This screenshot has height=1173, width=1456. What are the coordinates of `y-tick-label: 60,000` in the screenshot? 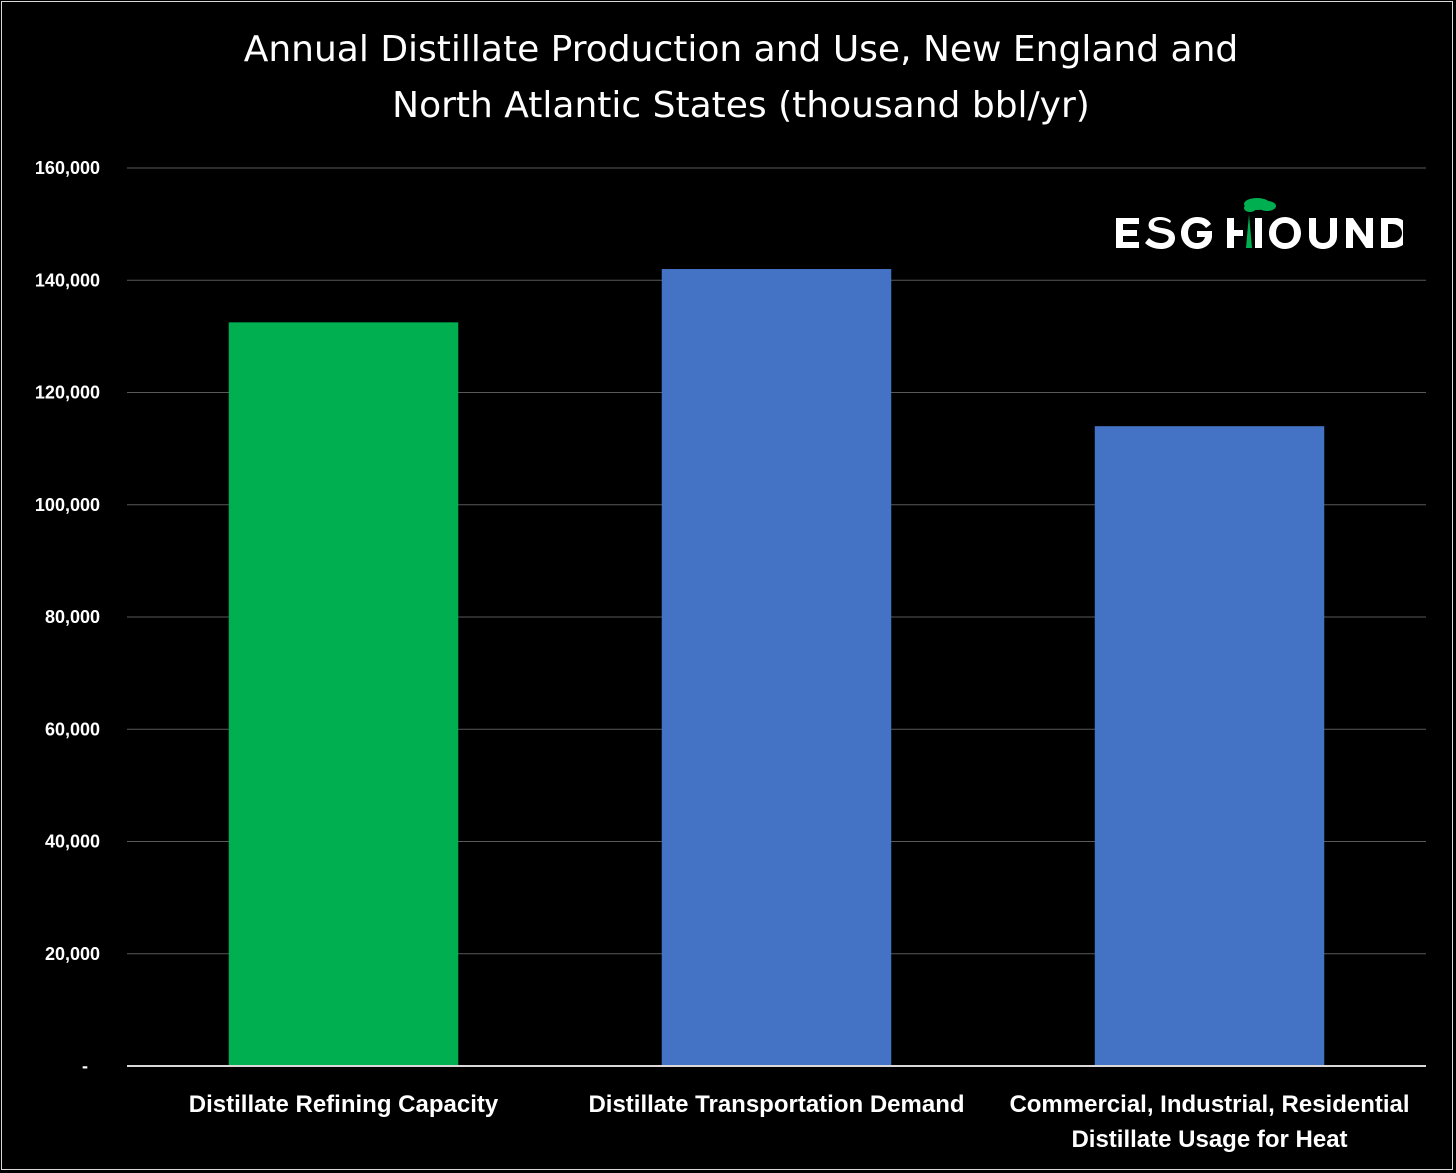 It's located at (72, 729).